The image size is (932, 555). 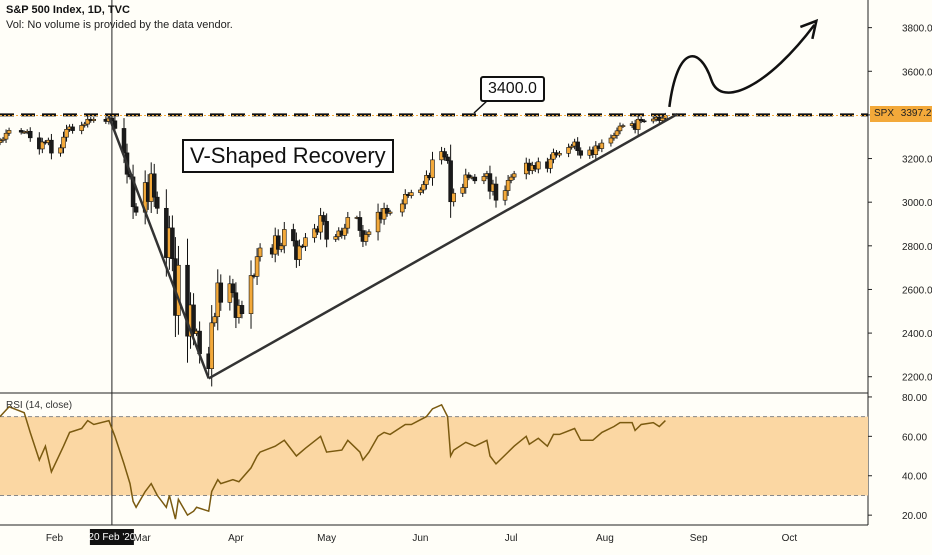 What do you see at coordinates (916, 113) in the screenshot?
I see `price-tag-value: 3397.2` at bounding box center [916, 113].